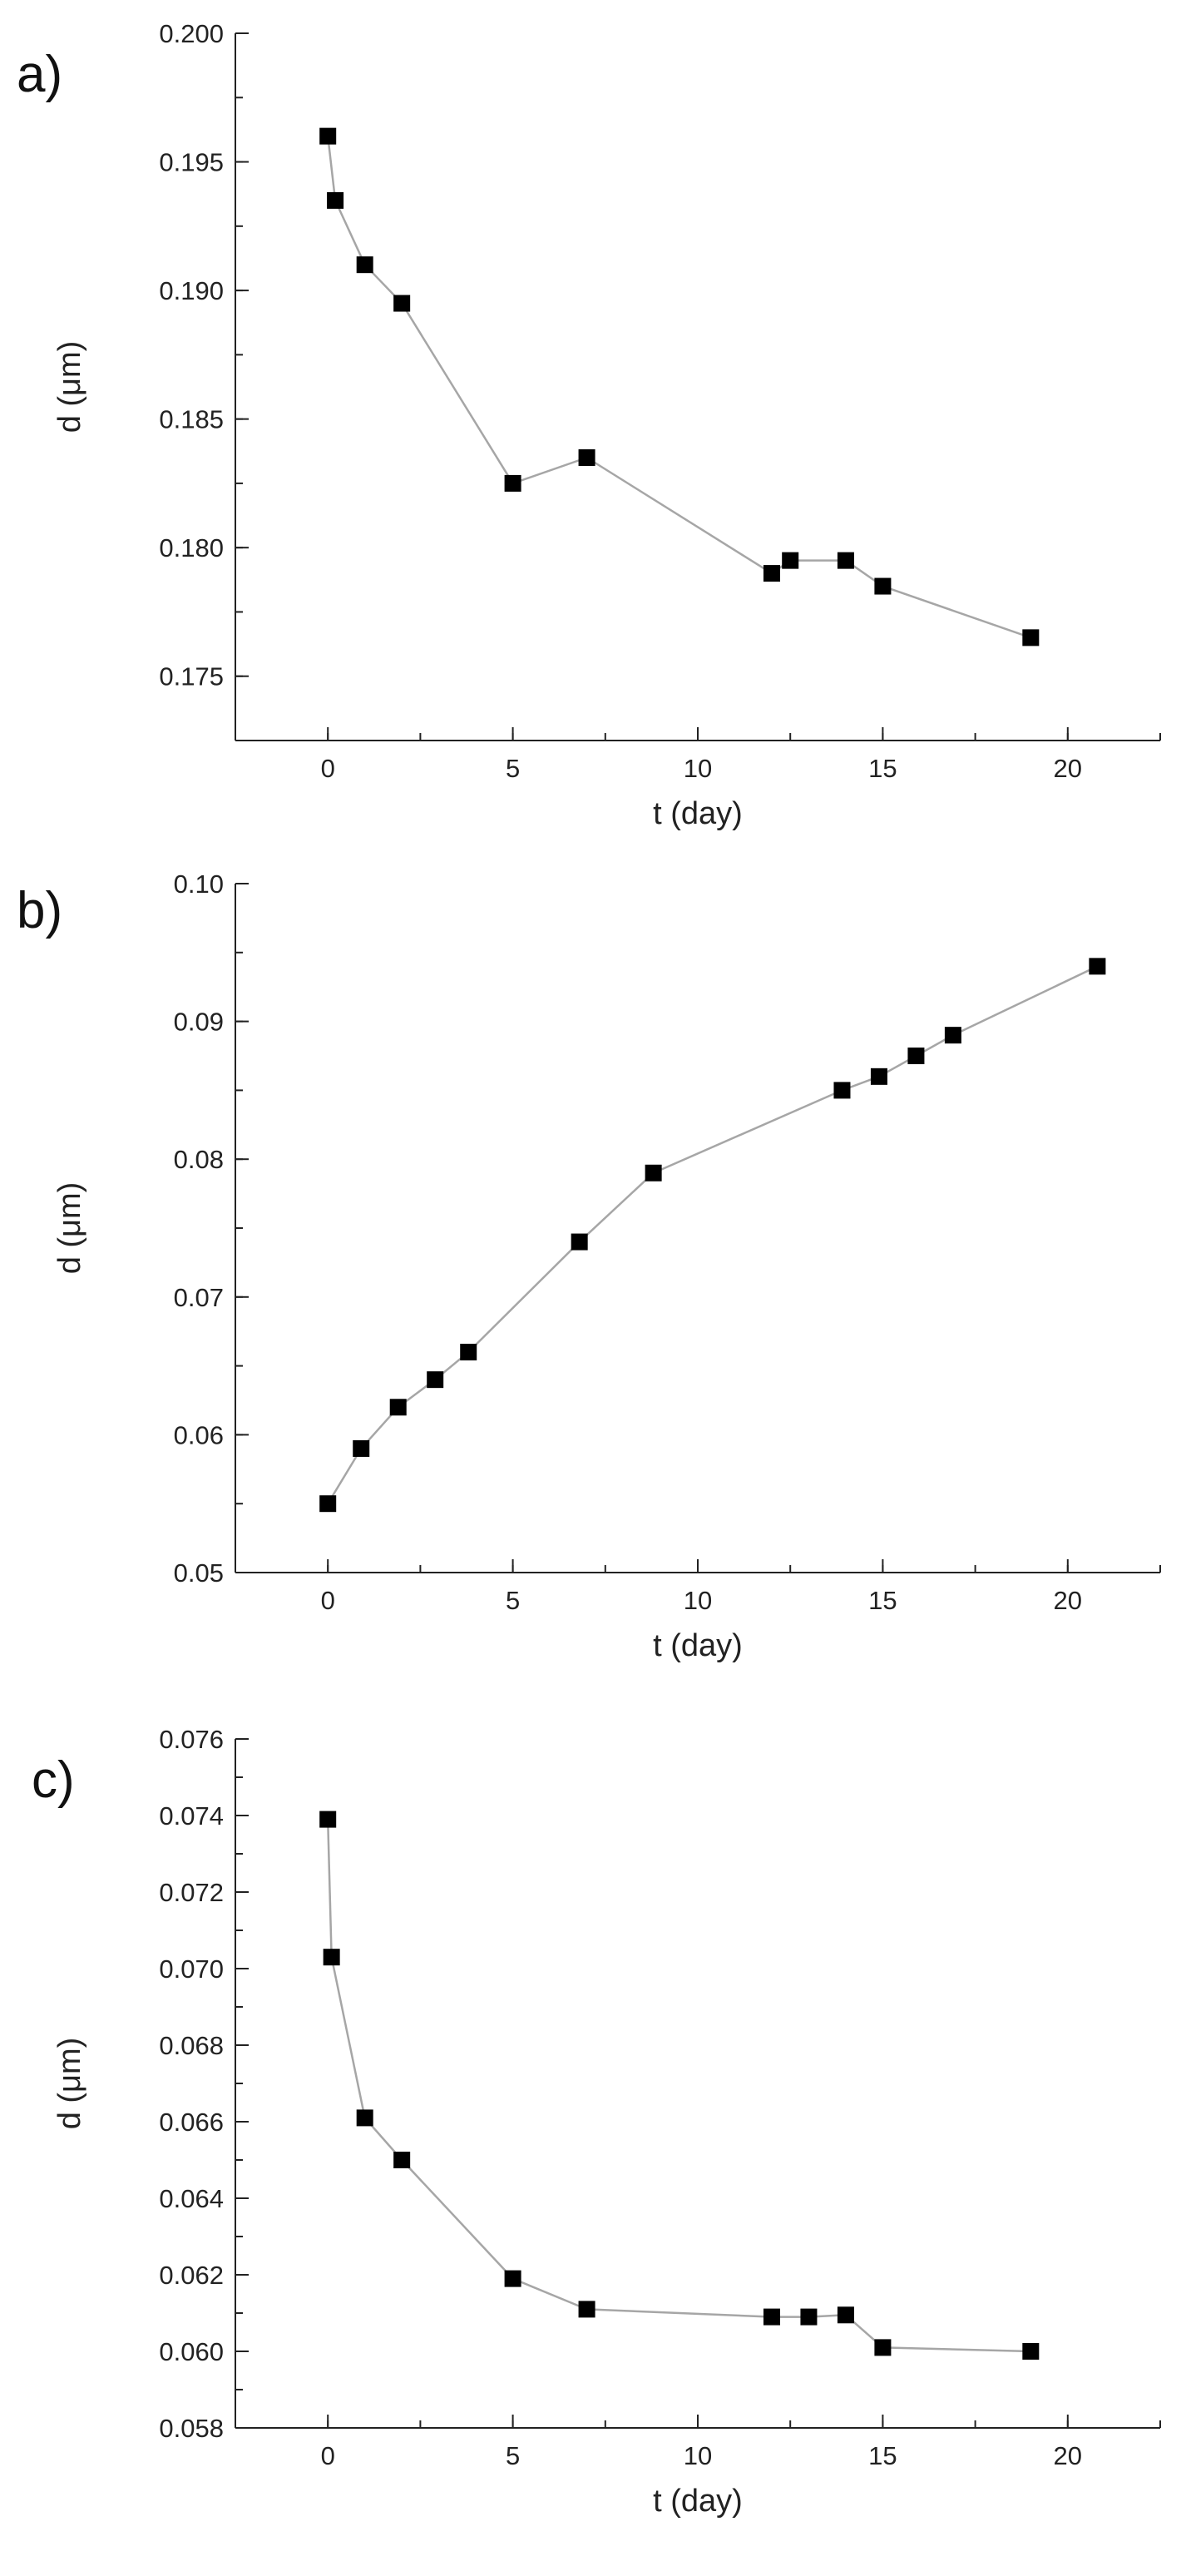  What do you see at coordinates (191, 547) in the screenshot?
I see `y-tick-label: 0.180` at bounding box center [191, 547].